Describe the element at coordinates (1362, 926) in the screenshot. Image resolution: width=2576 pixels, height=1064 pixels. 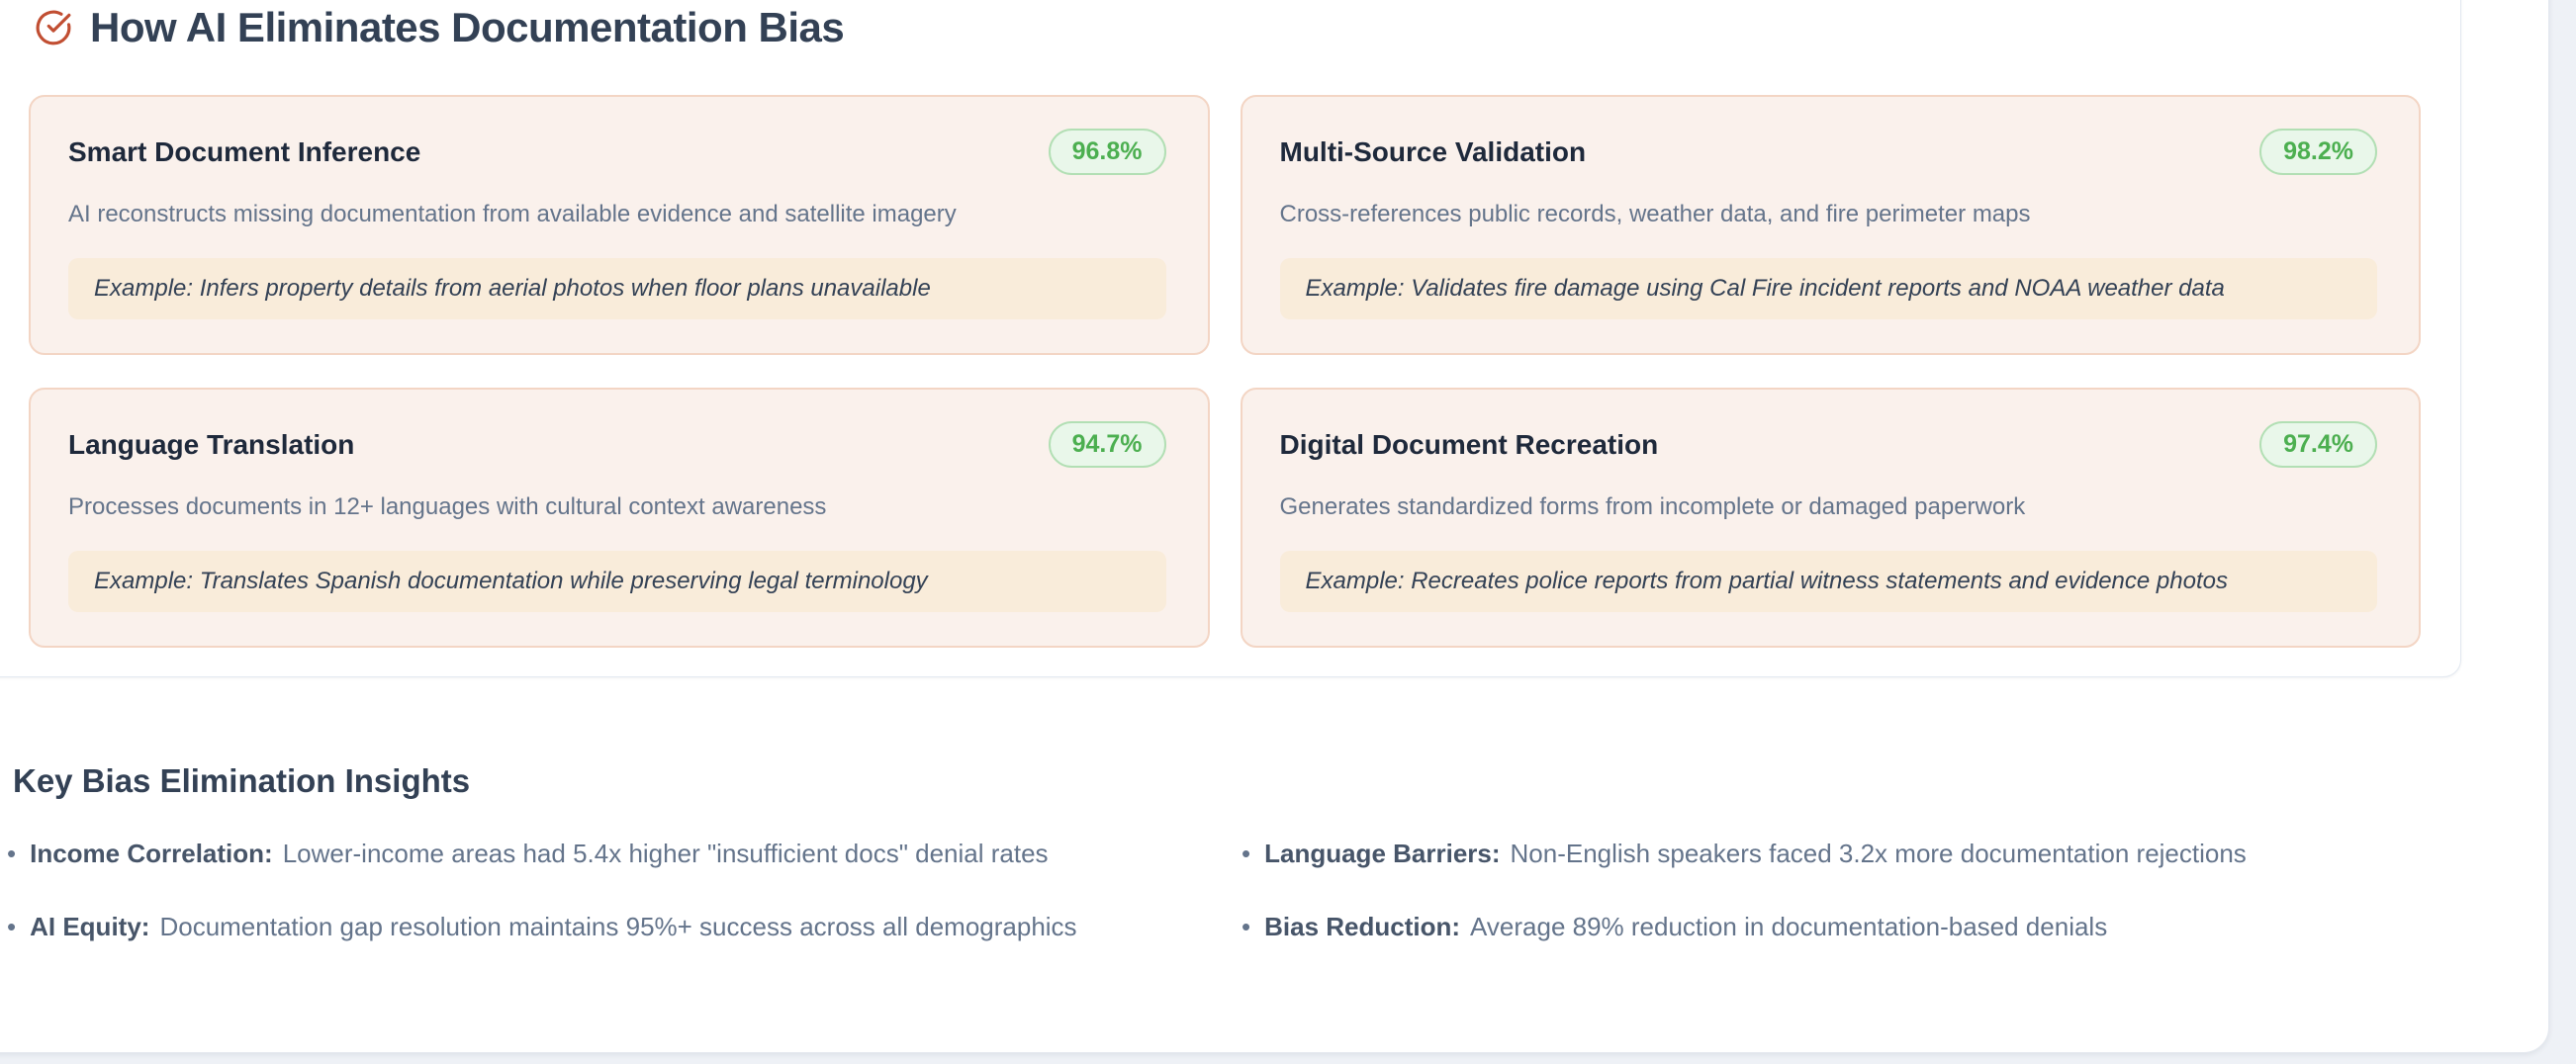
I see `insight-label: Bias Reduction:` at that location.